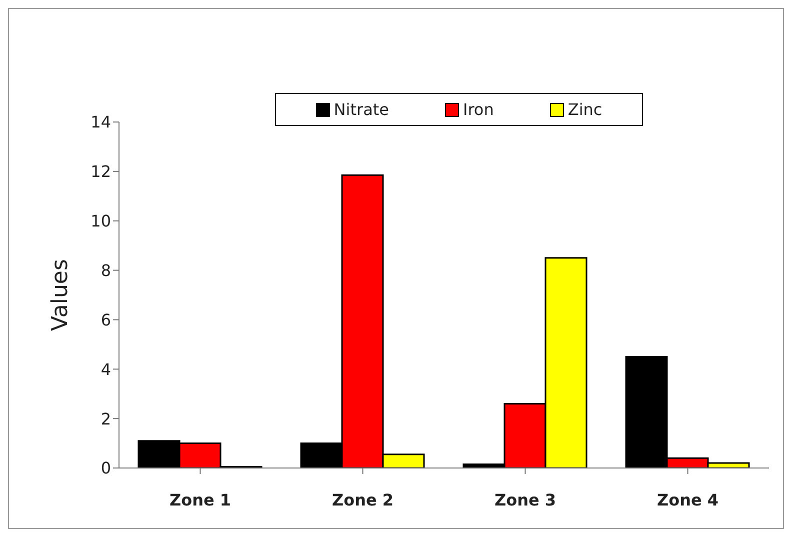  Describe the element at coordinates (584, 109) in the screenshot. I see `legend-label: Zinc` at that location.